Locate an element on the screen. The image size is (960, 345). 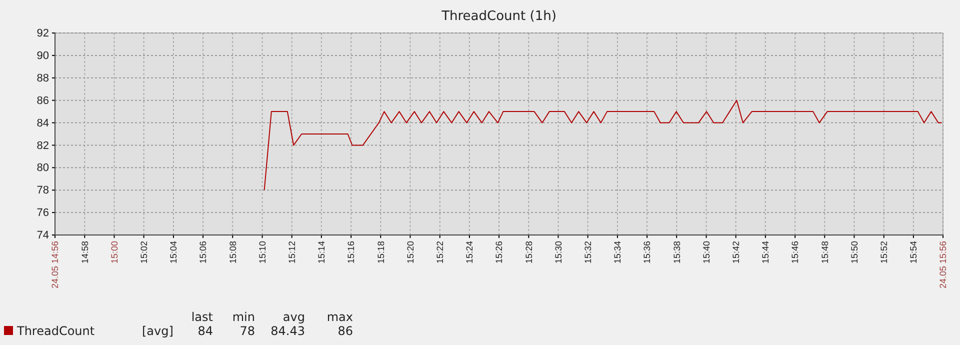
legend-label: ThreadCount is located at coordinates (55, 331).